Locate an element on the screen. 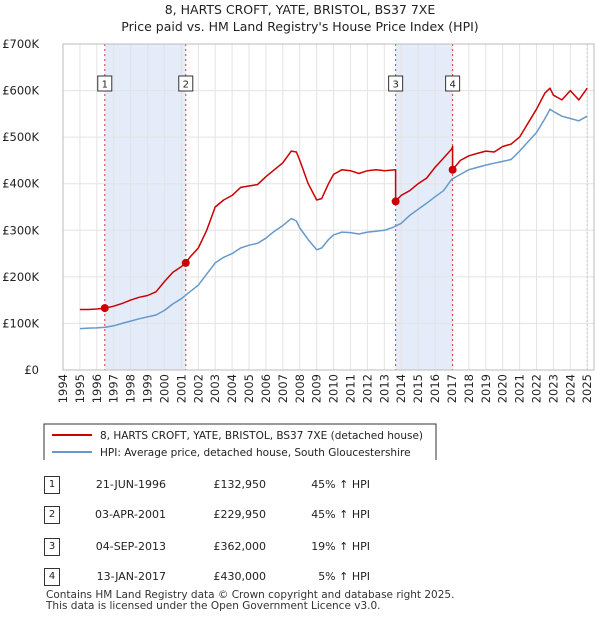  x-tick-label: 2007 is located at coordinates (283, 388).